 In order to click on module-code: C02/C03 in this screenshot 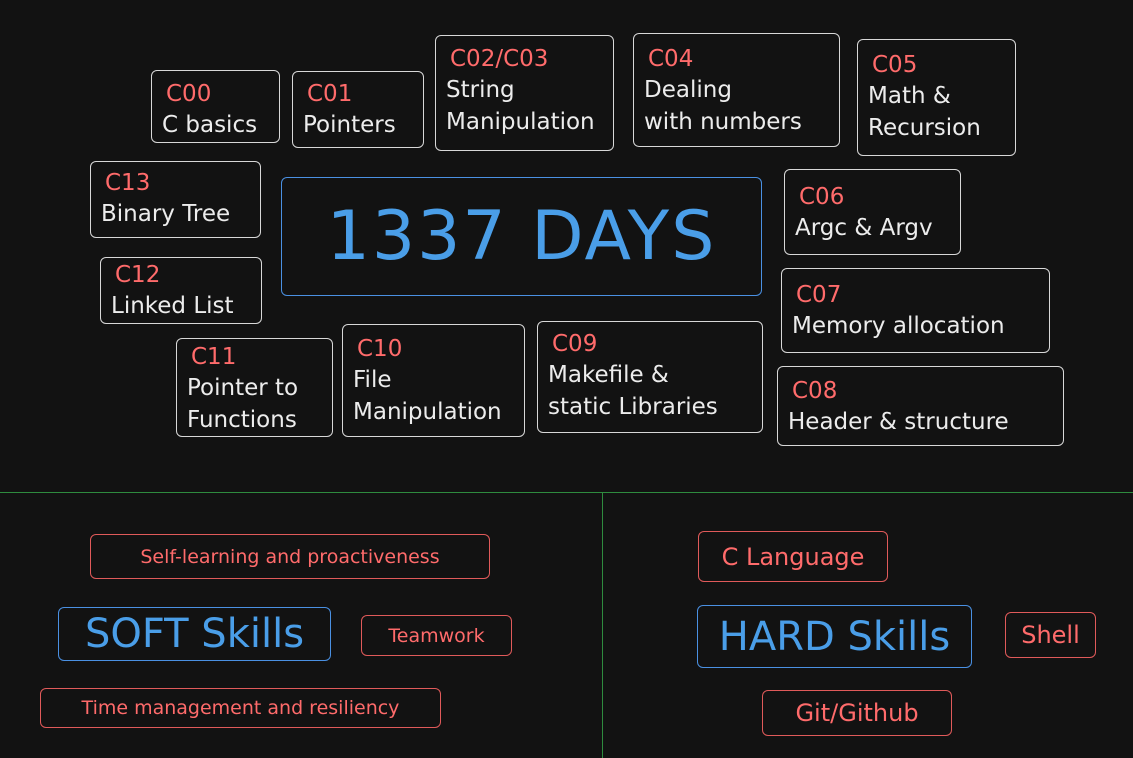, I will do `click(499, 59)`.